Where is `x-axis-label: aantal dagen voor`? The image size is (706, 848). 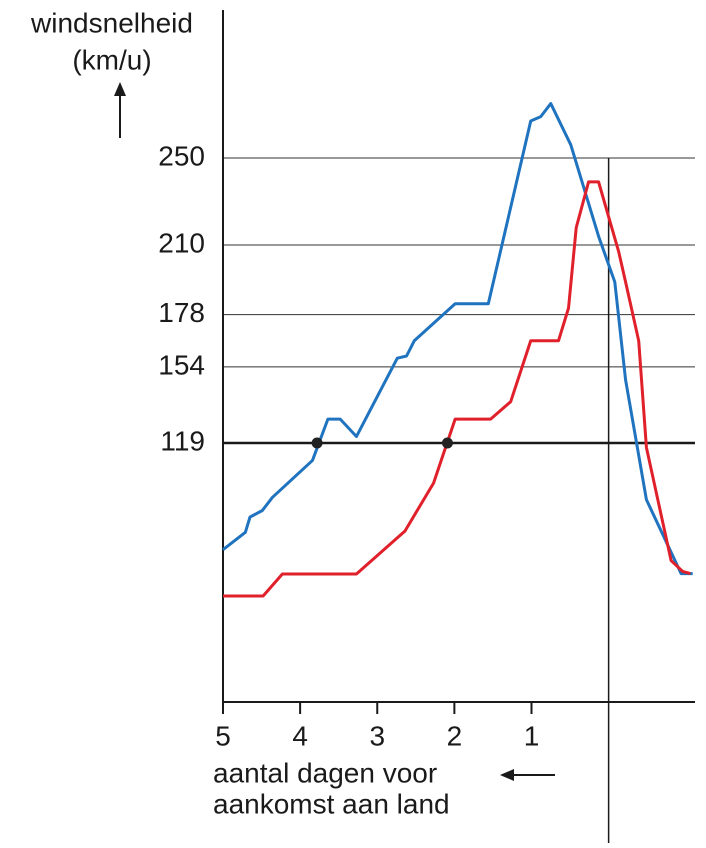
x-axis-label: aantal dagen voor is located at coordinates (325, 772).